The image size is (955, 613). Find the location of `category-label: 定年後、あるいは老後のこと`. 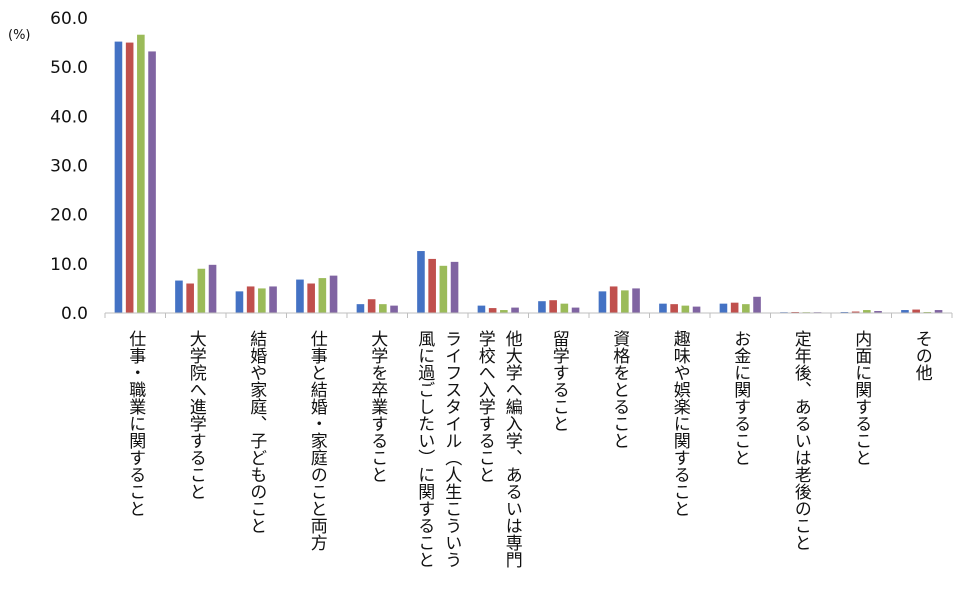

category-label: 定年後、あるいは老後のこと is located at coordinates (801, 440).